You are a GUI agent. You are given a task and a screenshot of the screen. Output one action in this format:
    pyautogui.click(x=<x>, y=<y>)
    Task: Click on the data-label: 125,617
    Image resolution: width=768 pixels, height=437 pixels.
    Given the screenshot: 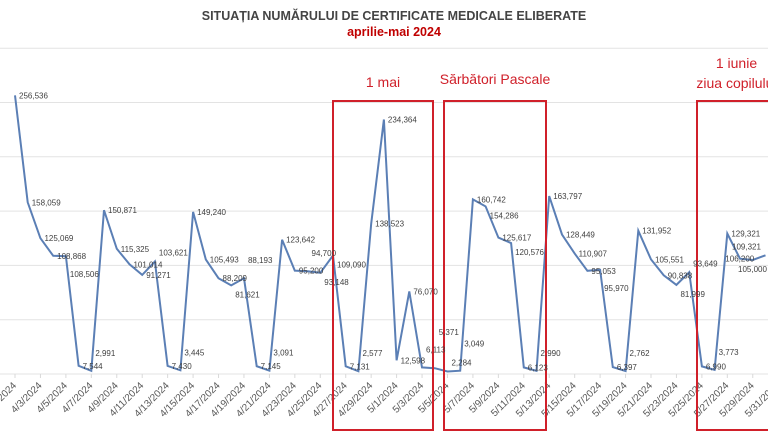 What is the action you would take?
    pyautogui.click(x=516, y=238)
    